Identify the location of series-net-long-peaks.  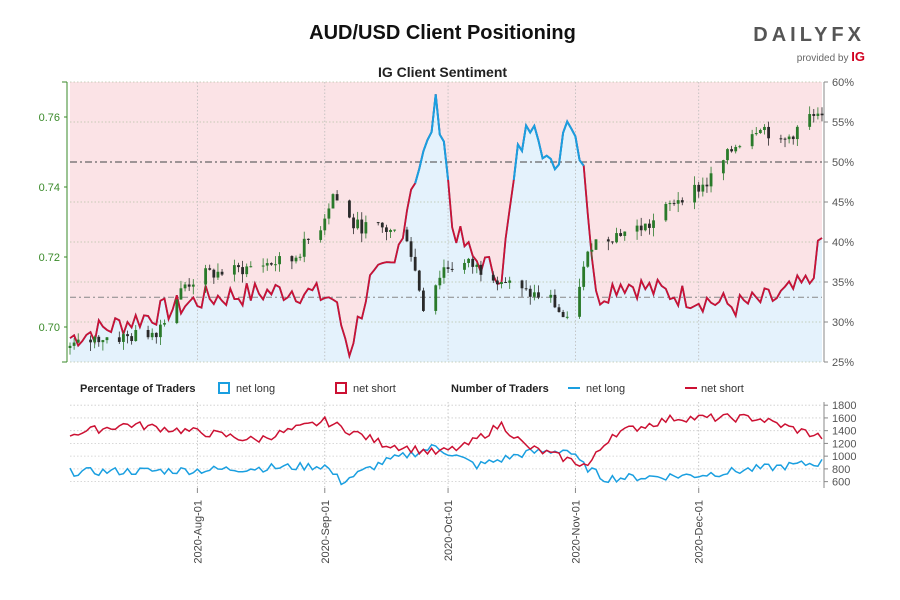
(499, 139).